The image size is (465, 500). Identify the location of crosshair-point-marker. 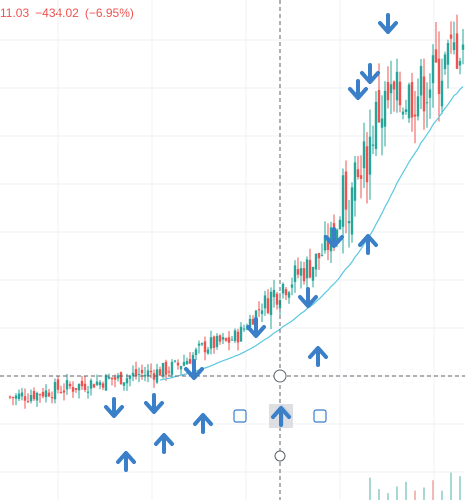
(280, 376).